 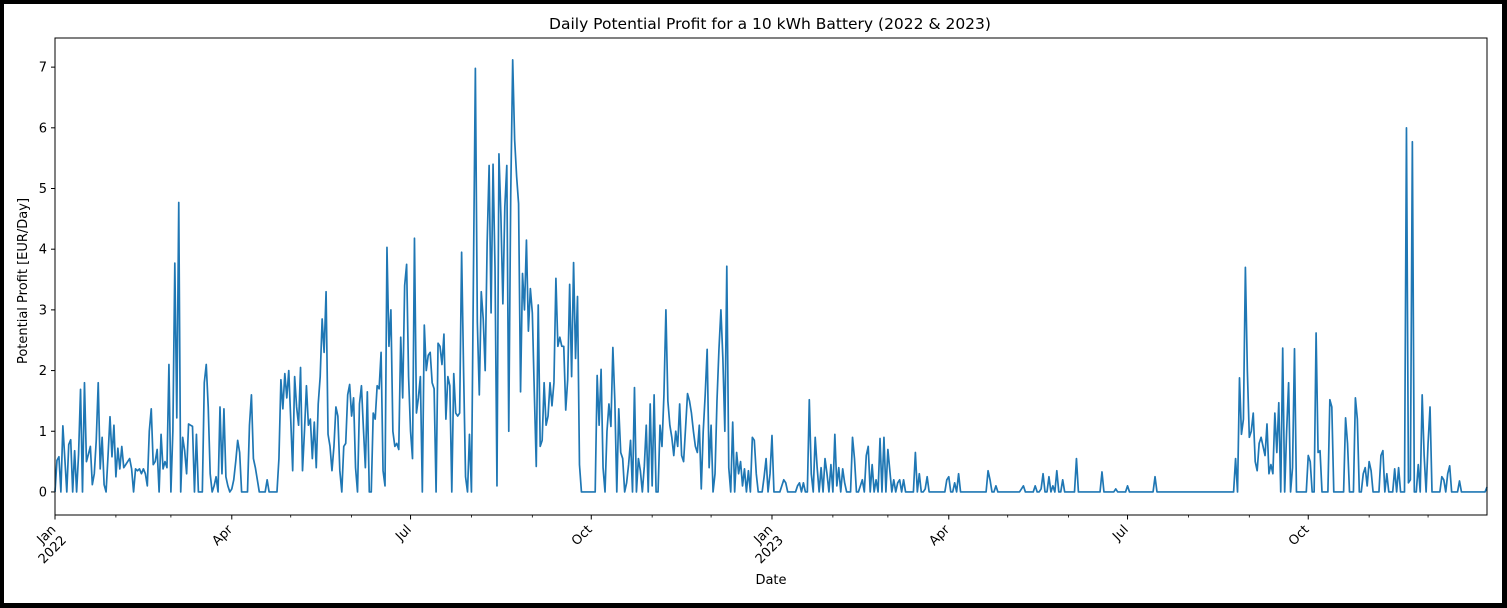 I want to click on y-tick-label: 1, so click(x=43, y=432).